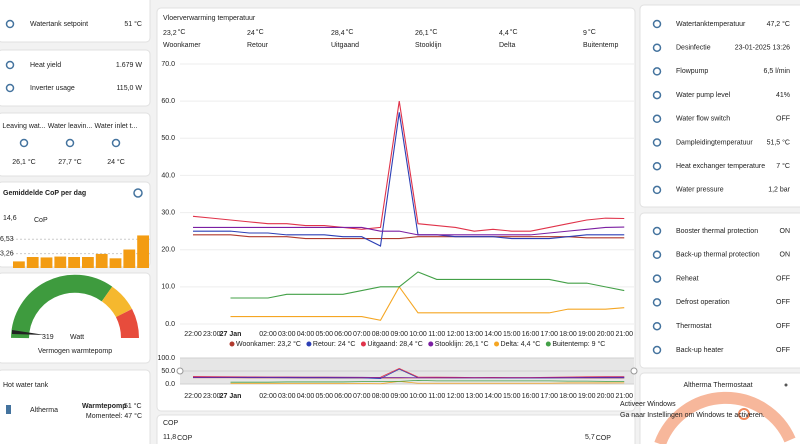  Describe the element at coordinates (785, 255) in the screenshot. I see `entity-value: ON` at that location.